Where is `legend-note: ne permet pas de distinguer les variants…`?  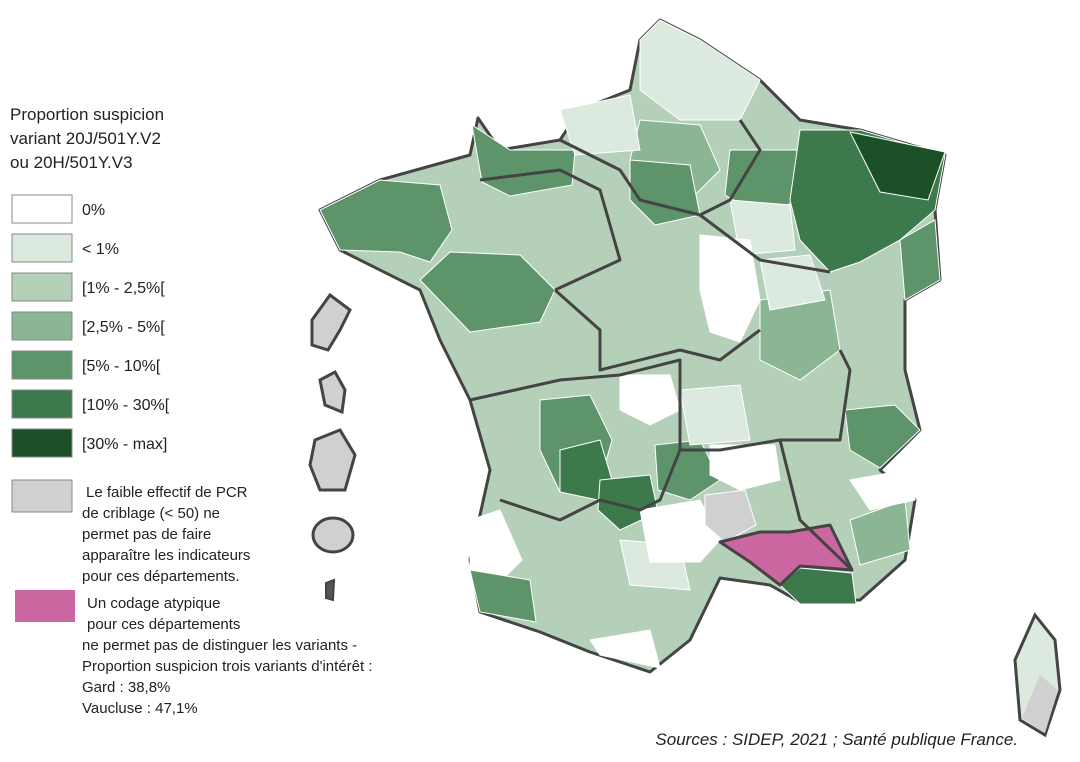
legend-note: ne permet pas de distinguer les variants… is located at coordinates (219, 645).